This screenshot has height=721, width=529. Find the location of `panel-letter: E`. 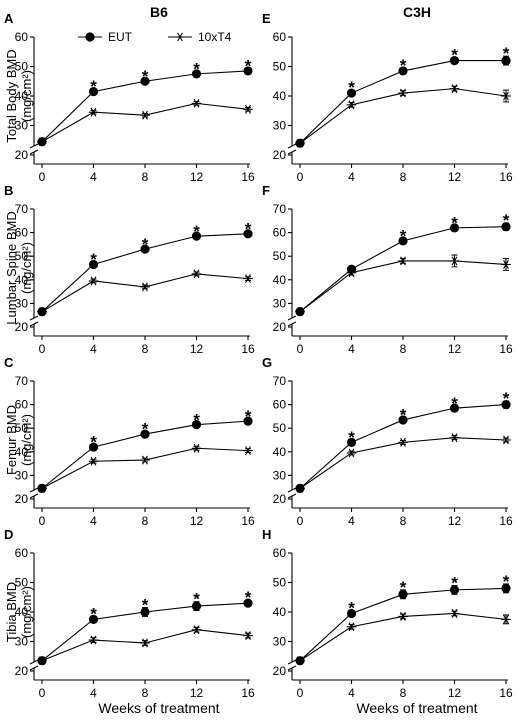

panel-letter: E is located at coordinates (266, 18).